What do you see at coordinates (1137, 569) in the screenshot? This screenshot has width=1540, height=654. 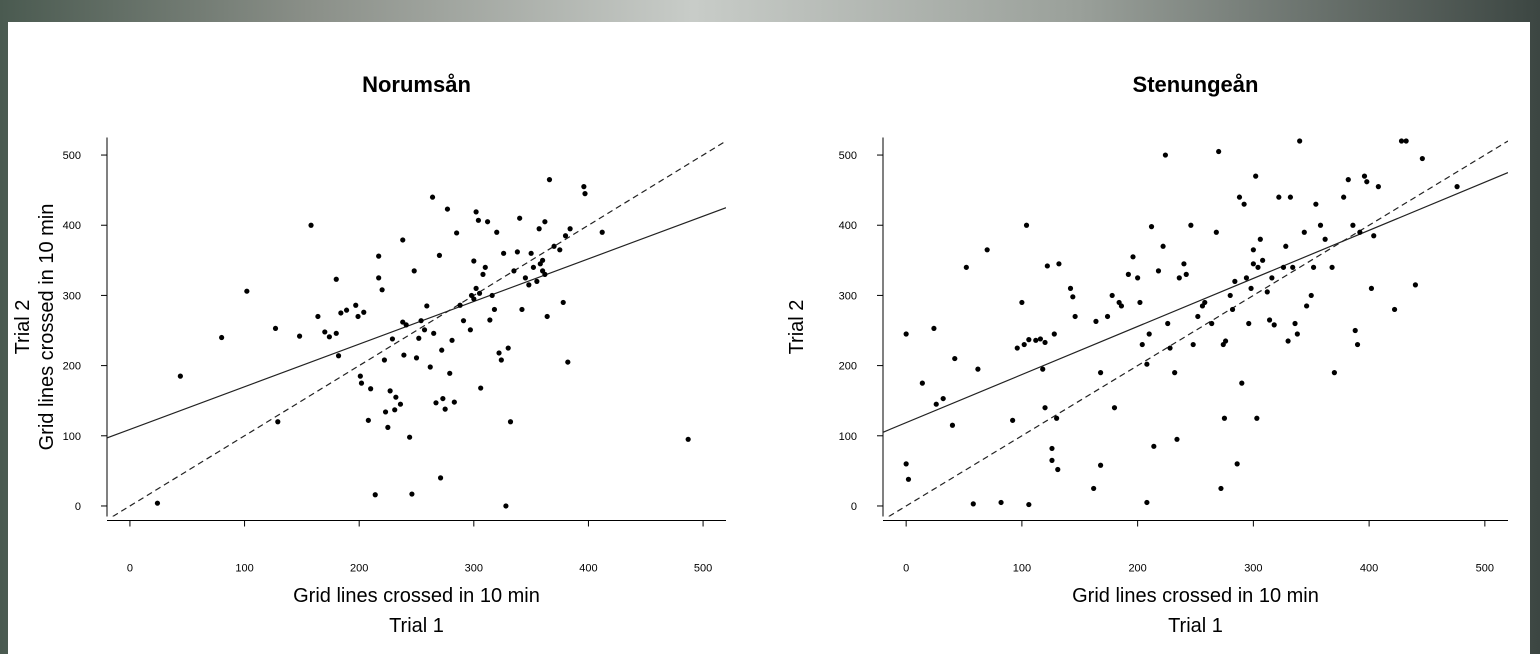 I see `x-tick-label: 200` at bounding box center [1137, 569].